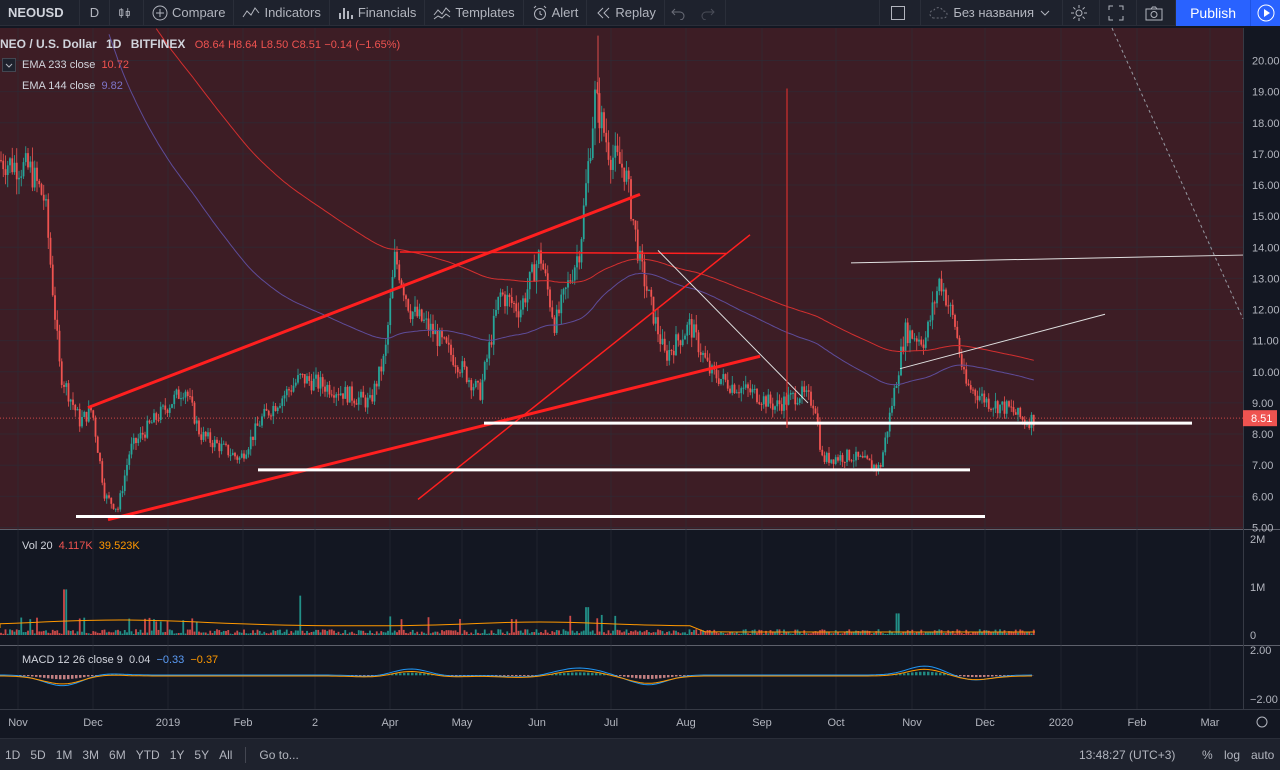  I want to click on settings-button, so click(1082, 13).